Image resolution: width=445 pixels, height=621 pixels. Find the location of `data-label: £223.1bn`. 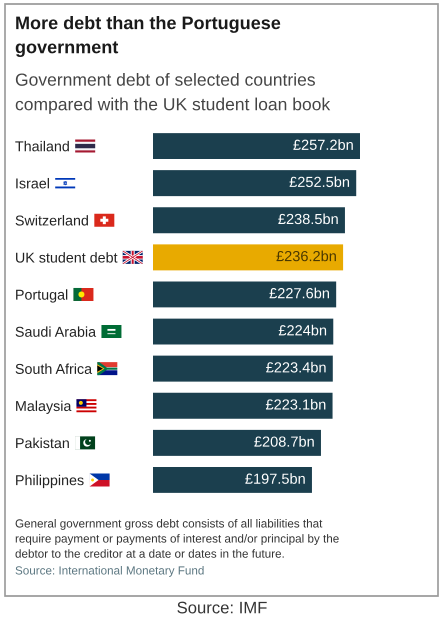

data-label: £223.1bn is located at coordinates (296, 404).